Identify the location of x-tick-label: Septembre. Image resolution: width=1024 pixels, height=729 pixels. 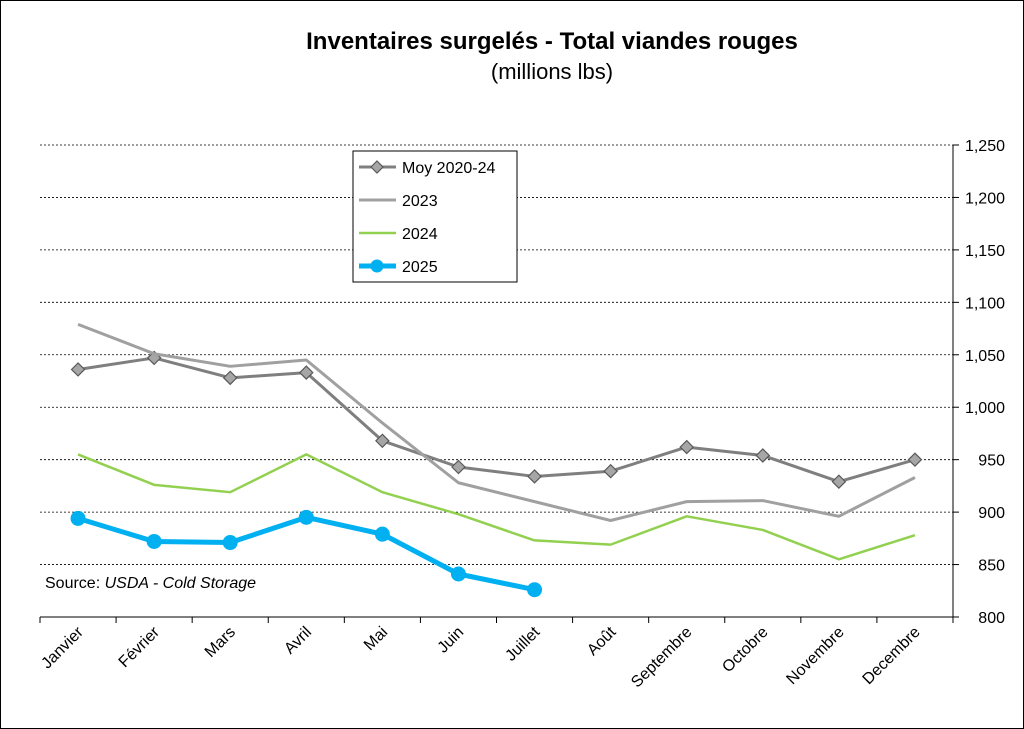
(661, 657).